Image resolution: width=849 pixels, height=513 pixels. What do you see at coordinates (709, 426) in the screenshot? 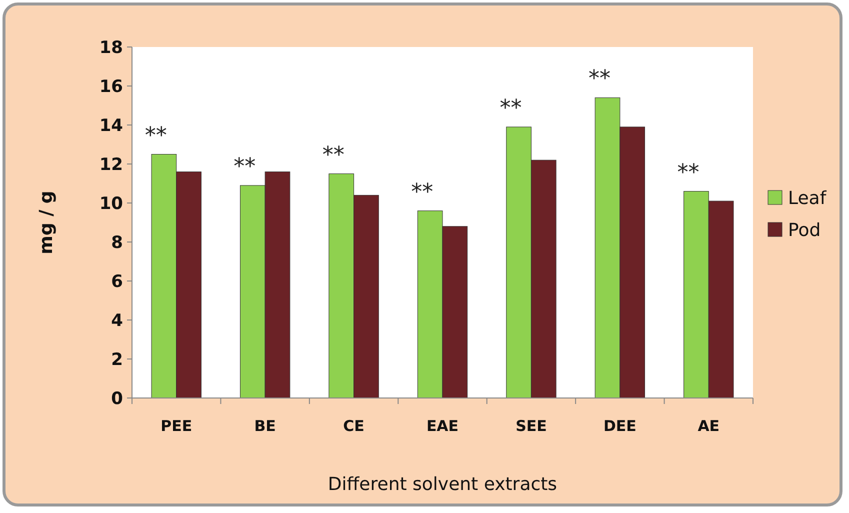
I see `x-tick-label: AE` at bounding box center [709, 426].